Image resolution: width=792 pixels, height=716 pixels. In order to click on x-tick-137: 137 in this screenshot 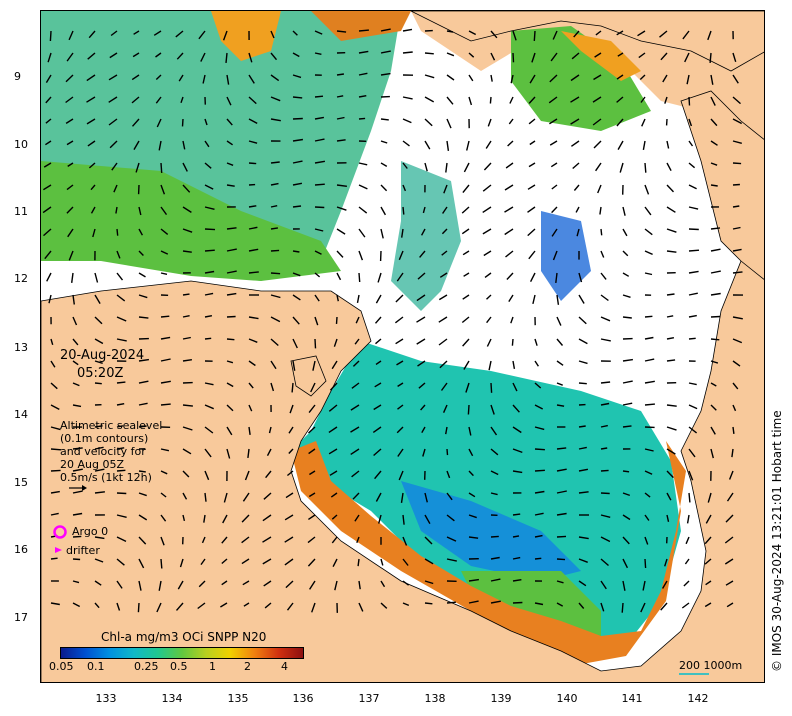, I will do `click(369, 698)`.